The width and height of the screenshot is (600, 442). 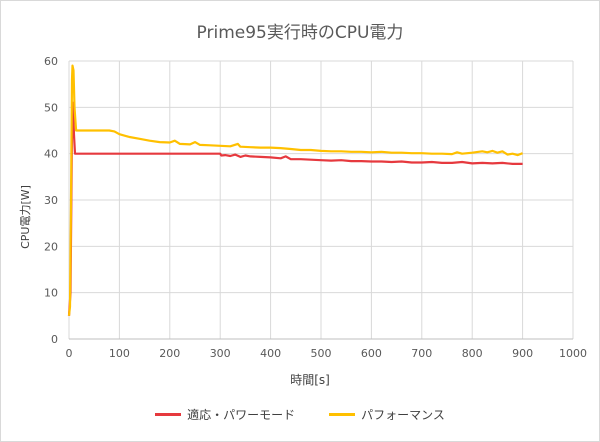 I want to click on y-tick-label: 40, so click(x=51, y=154).